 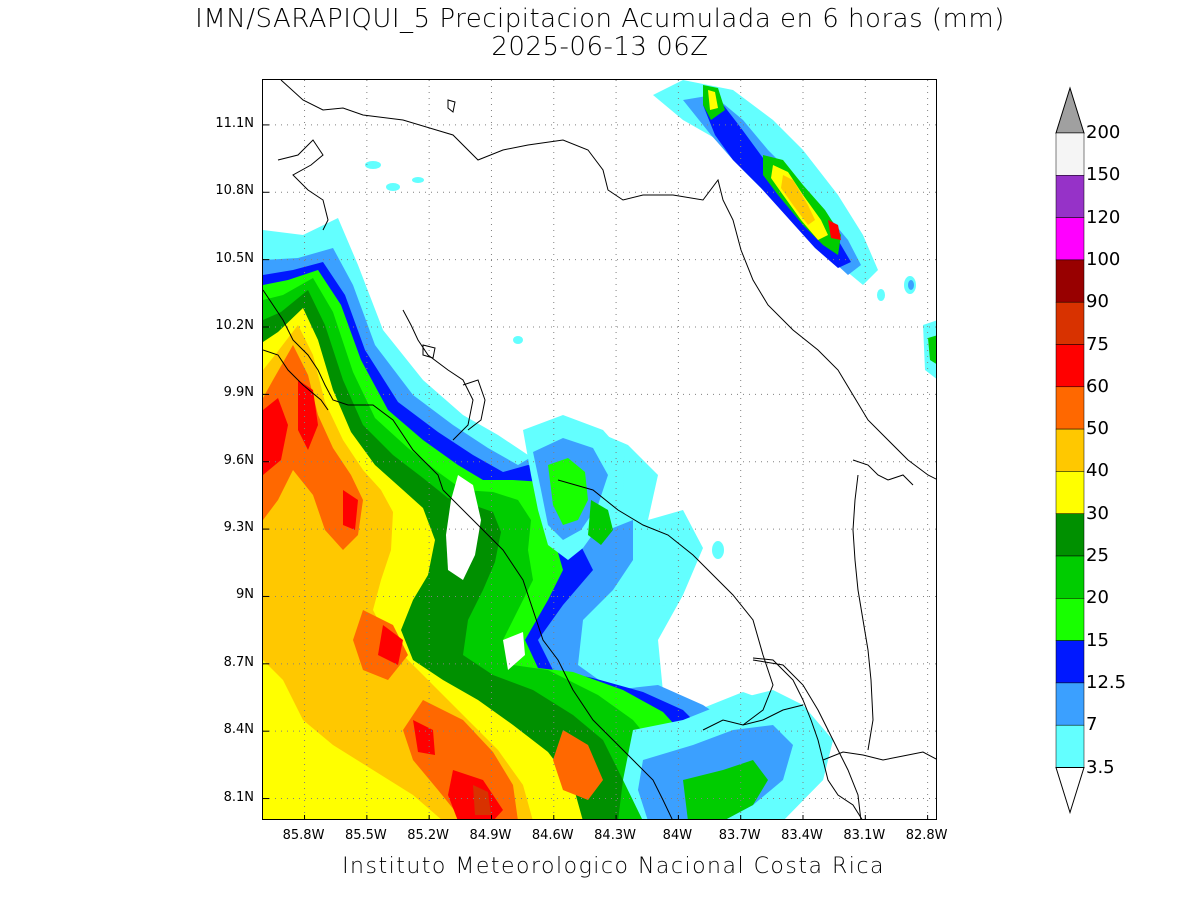 I want to click on legend-bottom-arrow, so click(x=1070, y=791).